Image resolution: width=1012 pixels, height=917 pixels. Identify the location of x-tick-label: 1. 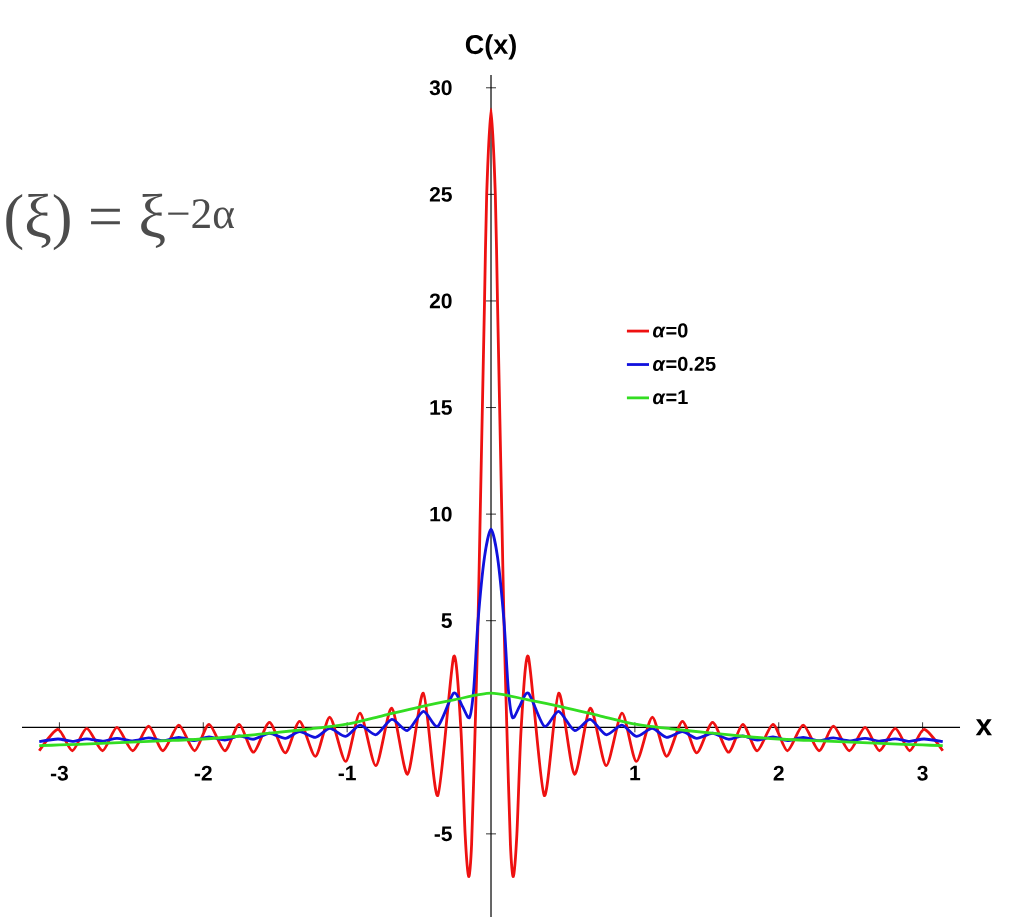
(635, 773).